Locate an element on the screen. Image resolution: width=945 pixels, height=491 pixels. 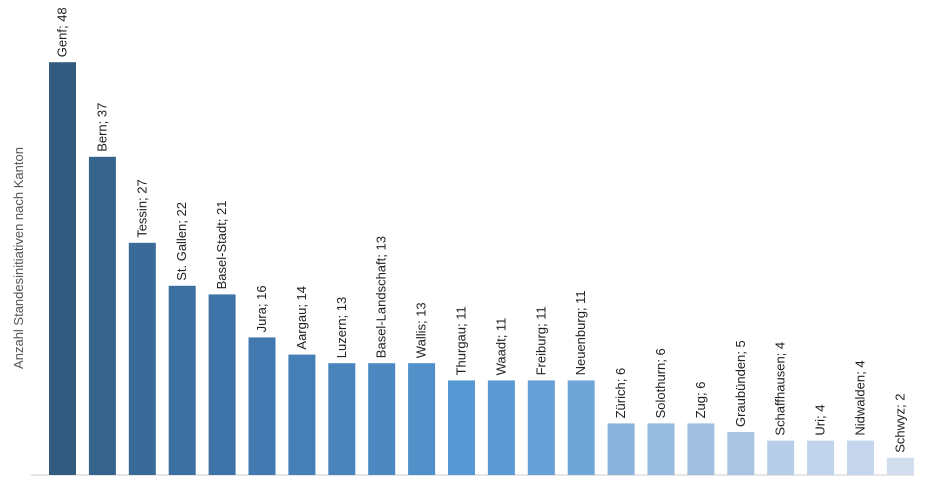
data-label: Solothurn; 6 is located at coordinates (660, 383).